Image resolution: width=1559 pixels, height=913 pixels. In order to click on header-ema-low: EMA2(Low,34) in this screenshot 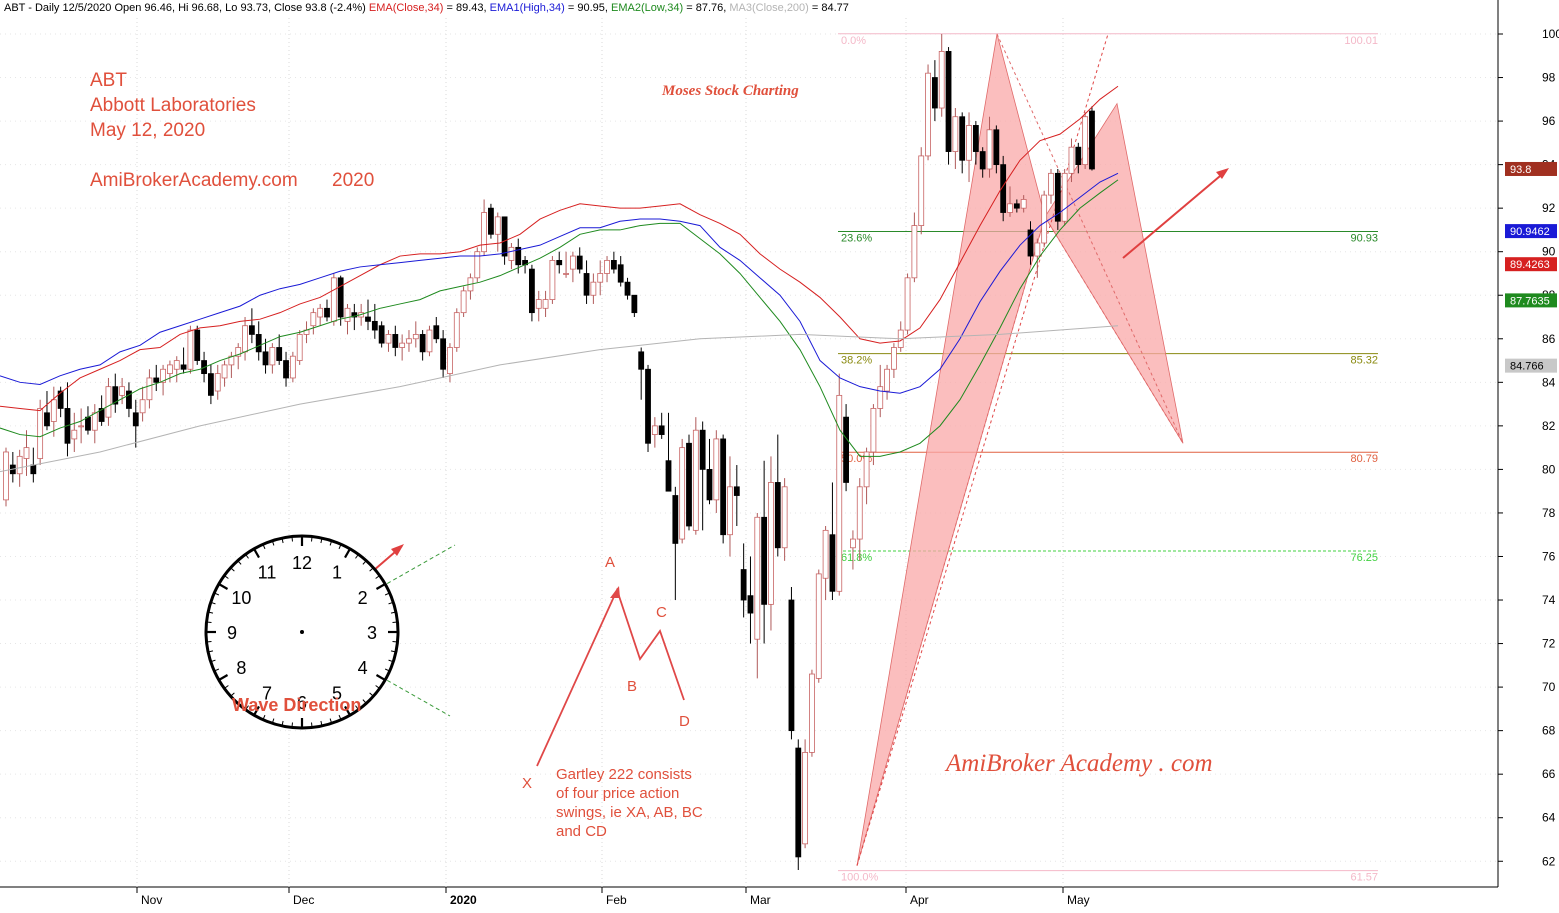, I will do `click(647, 8)`.